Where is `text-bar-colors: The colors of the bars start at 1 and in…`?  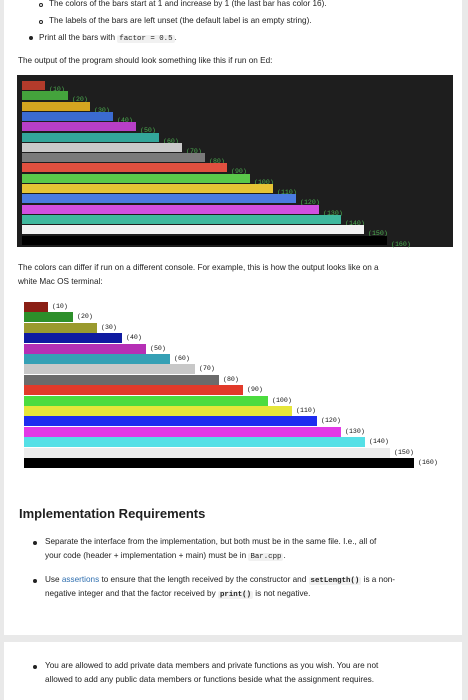
text-bar-colors: The colors of the bars start at 1 and in… is located at coordinates (188, 4).